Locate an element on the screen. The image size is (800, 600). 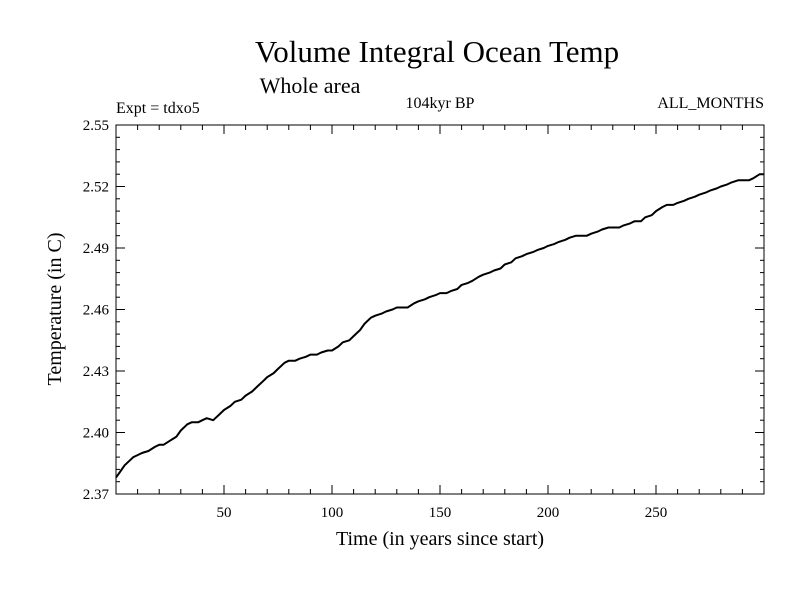
x-tick-label: 150 is located at coordinates (440, 513).